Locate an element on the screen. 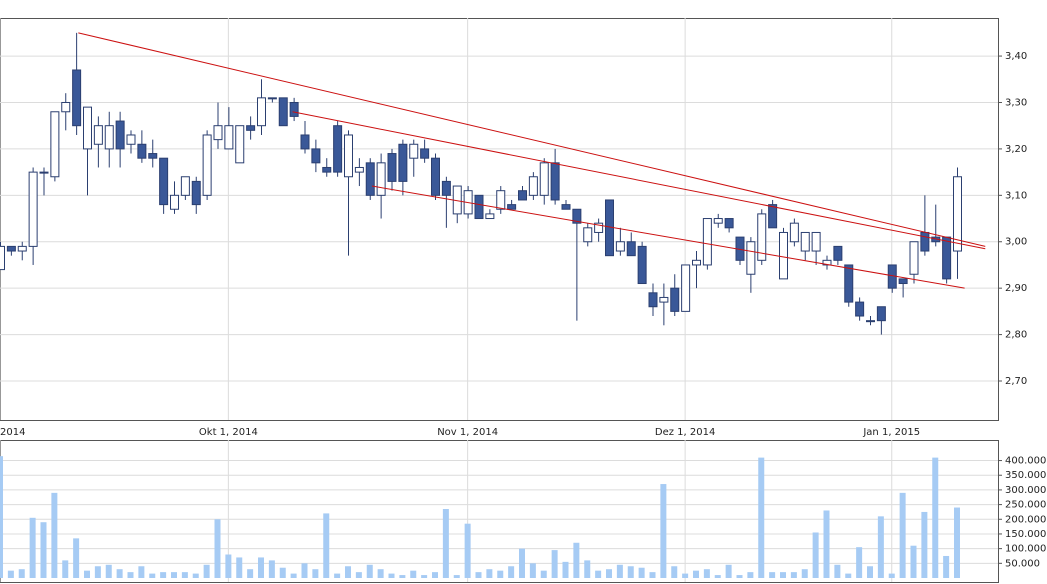 The image size is (1047, 584). x-tick-label: Dez 1, 2014 is located at coordinates (685, 432).